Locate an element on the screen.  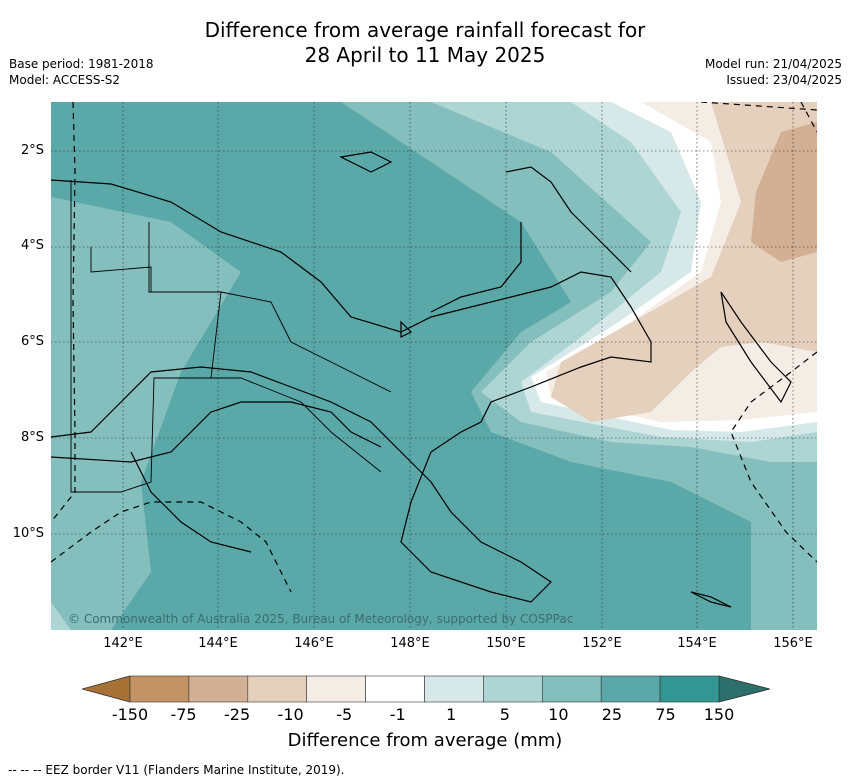
lon-label-148e: 148°E is located at coordinates (410, 643).